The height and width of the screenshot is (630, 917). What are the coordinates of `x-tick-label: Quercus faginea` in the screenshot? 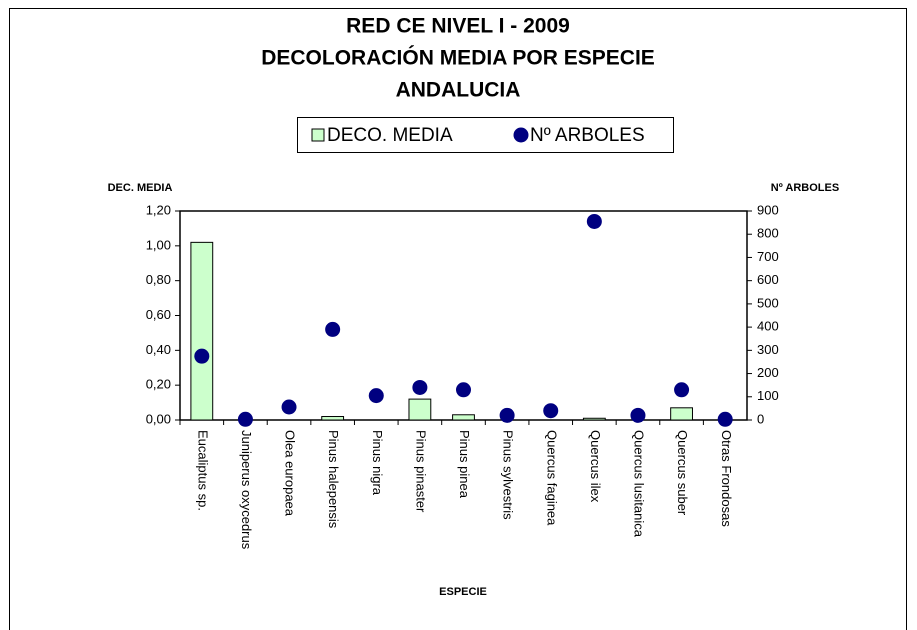 It's located at (551, 478).